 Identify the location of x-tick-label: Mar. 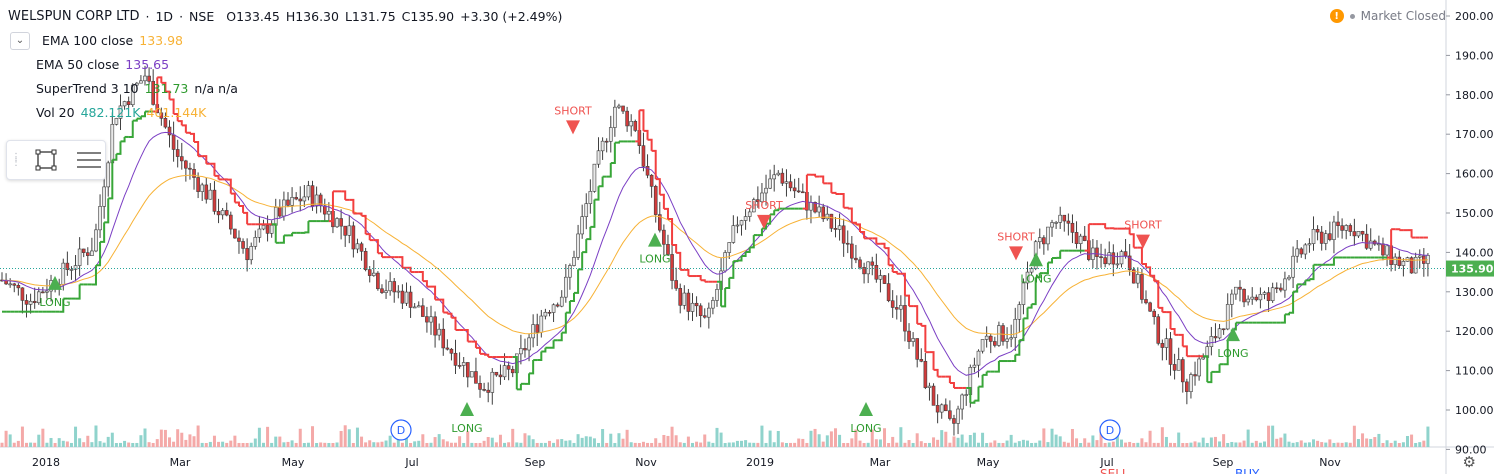
(180, 462).